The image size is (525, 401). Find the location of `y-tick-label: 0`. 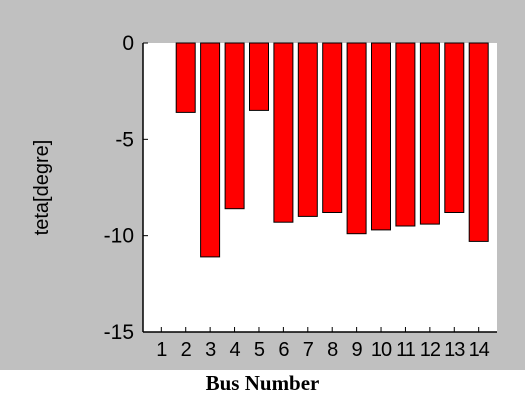

y-tick-label: 0 is located at coordinates (128, 43).